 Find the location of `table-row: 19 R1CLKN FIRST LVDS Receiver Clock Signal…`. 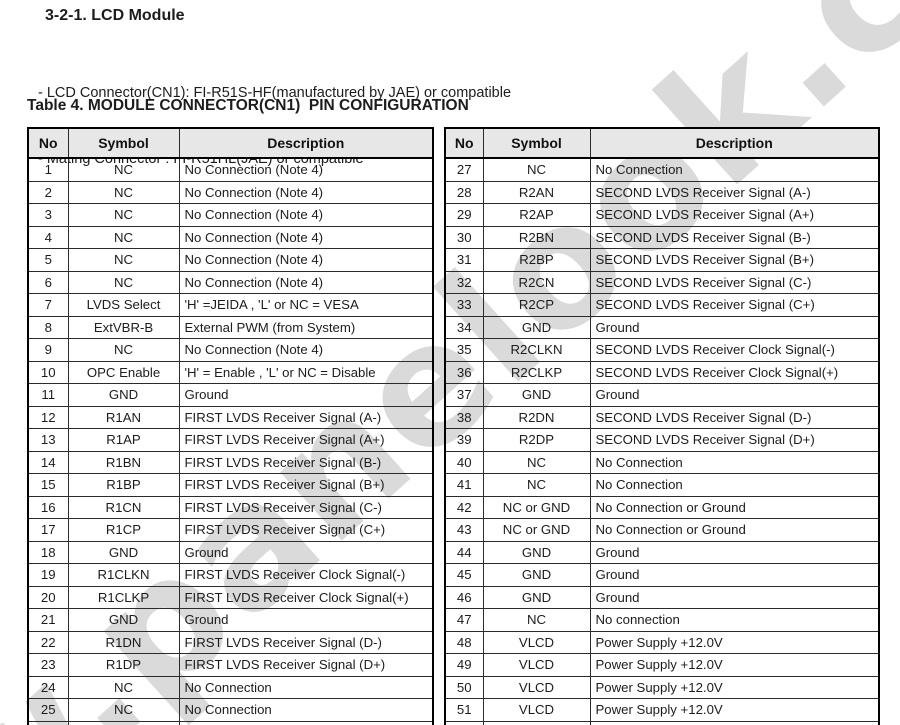

table-row: 19 R1CLKN FIRST LVDS Receiver Clock Signal… is located at coordinates (230, 575).